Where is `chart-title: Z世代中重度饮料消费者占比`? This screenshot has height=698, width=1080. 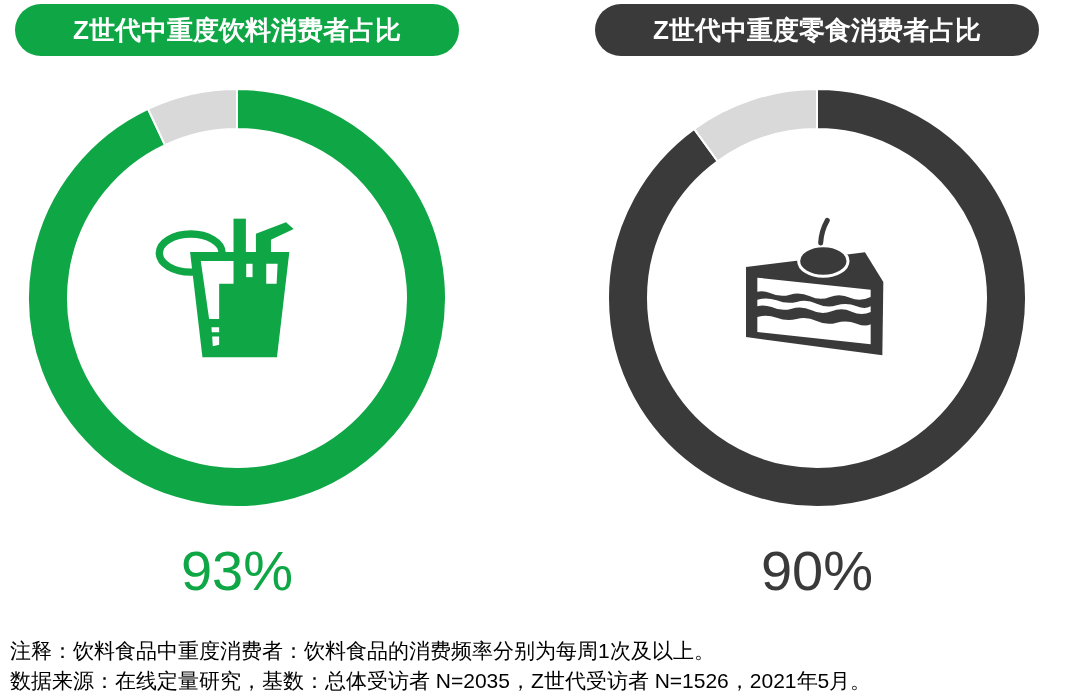
chart-title: Z世代中重度饮料消费者占比 is located at coordinates (237, 30).